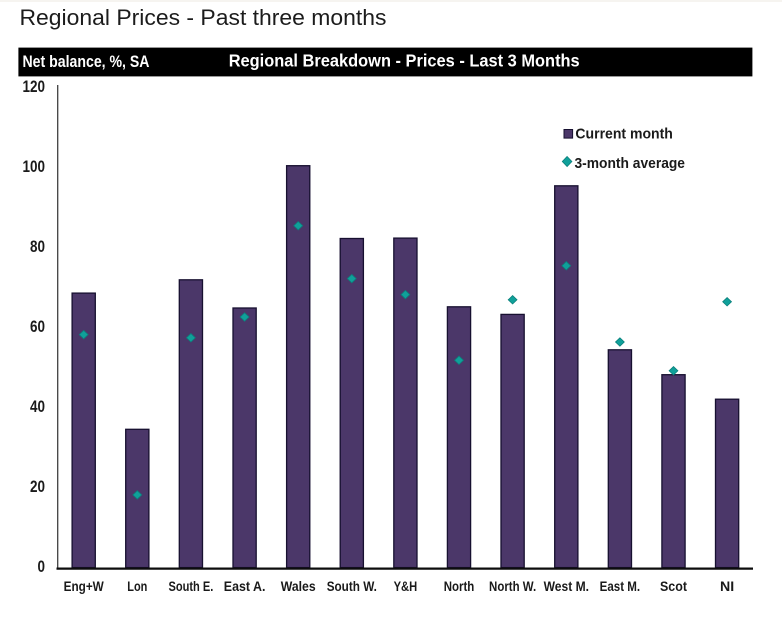 This screenshot has width=782, height=624. What do you see at coordinates (298, 586) in the screenshot?
I see `svg-text: Wales` at bounding box center [298, 586].